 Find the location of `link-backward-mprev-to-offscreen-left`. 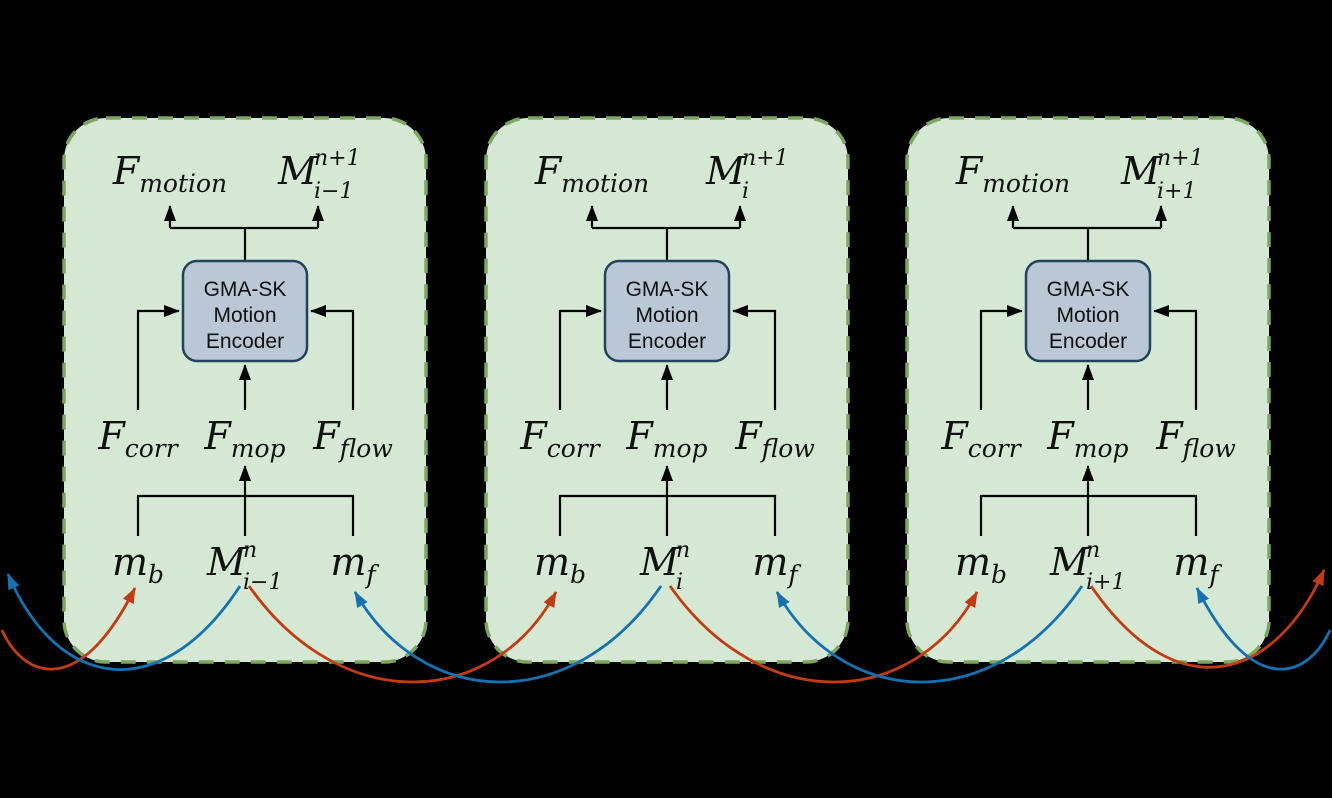

link-backward-mprev-to-offscreen-left is located at coordinates (124, 622).